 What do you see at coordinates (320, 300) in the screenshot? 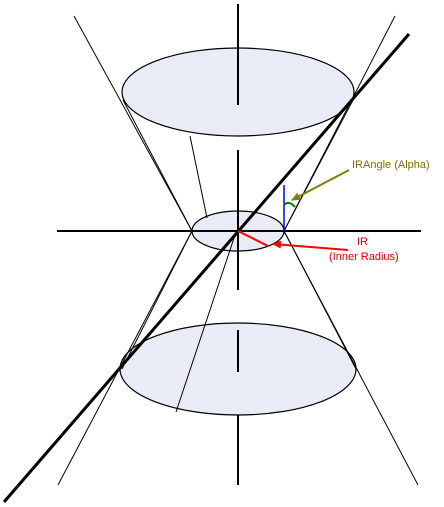
I see `lower-right-side` at bounding box center [320, 300].